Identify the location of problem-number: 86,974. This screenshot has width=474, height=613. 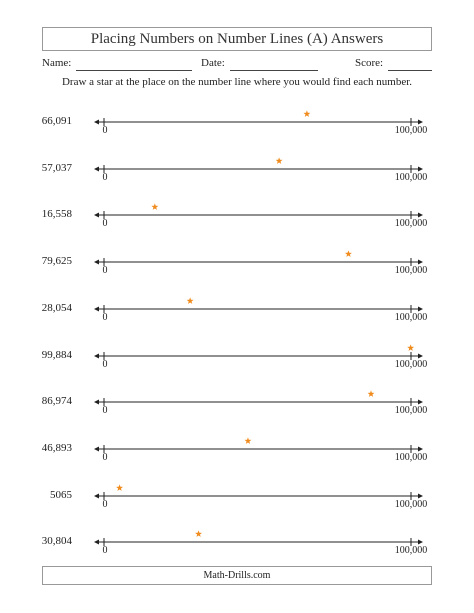
(56, 401).